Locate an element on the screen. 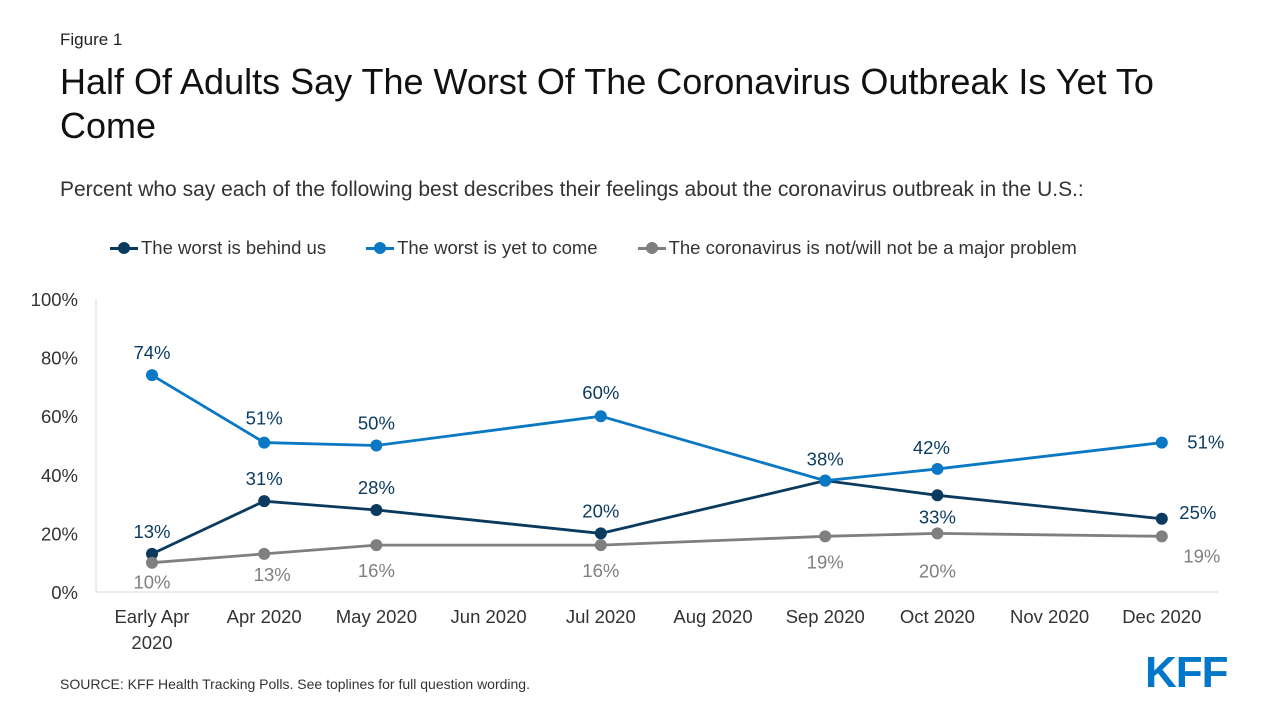 This screenshot has width=1280, height=720. data-label: 74% is located at coordinates (151, 352).